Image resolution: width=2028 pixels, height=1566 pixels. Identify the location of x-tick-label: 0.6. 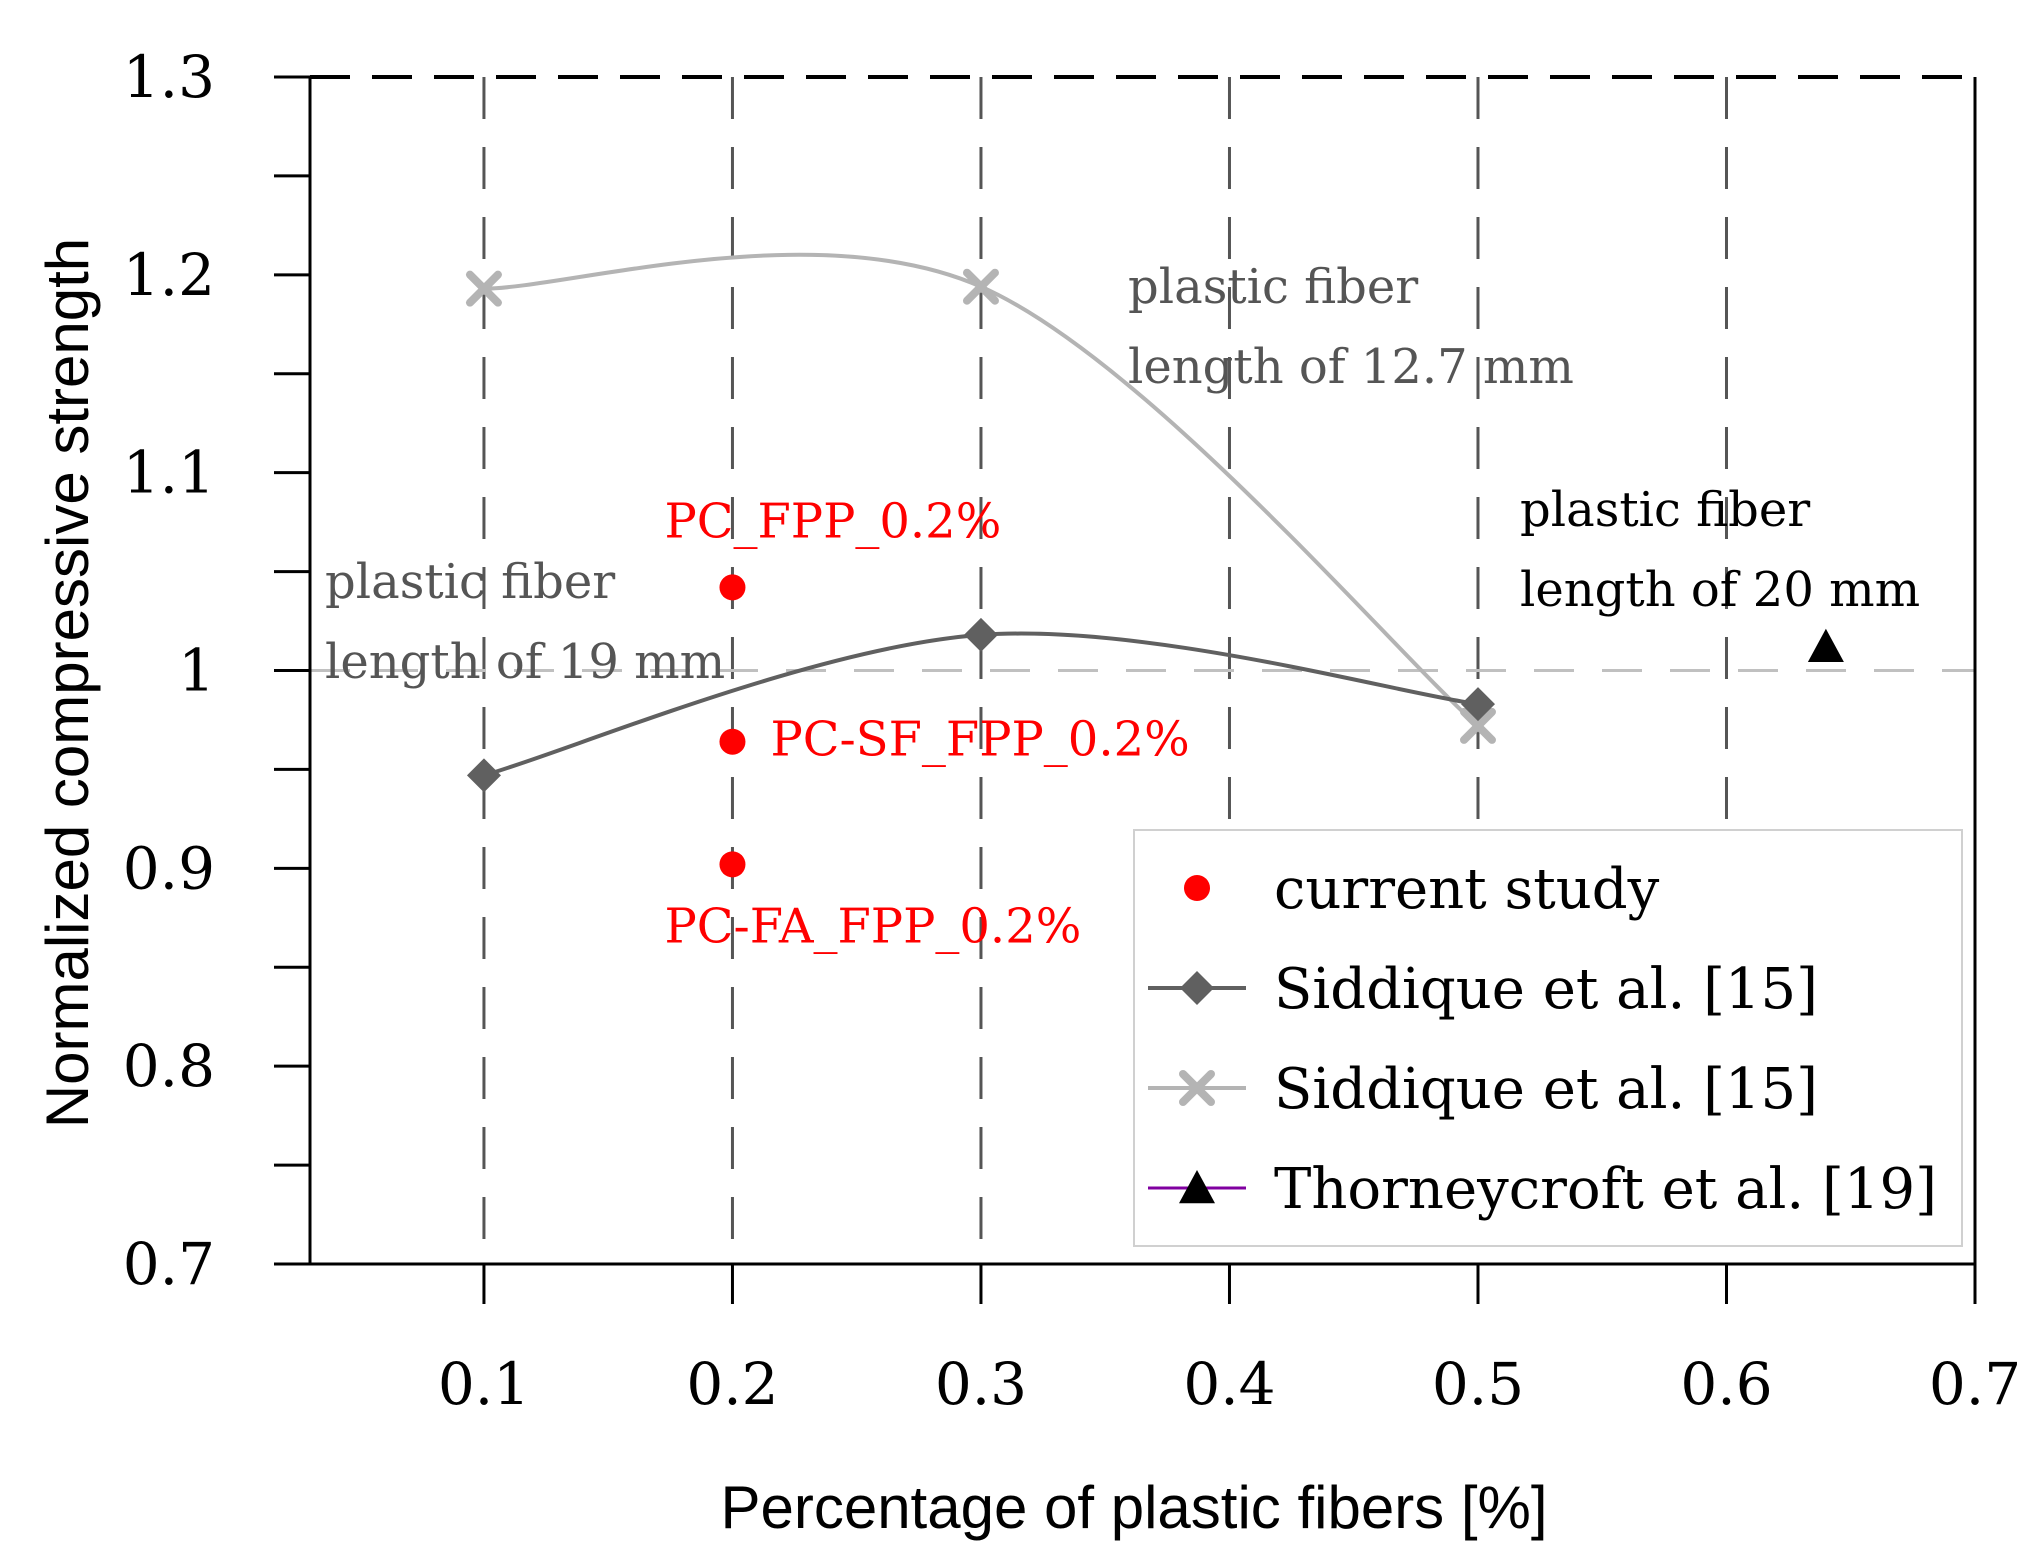
(1726, 1384).